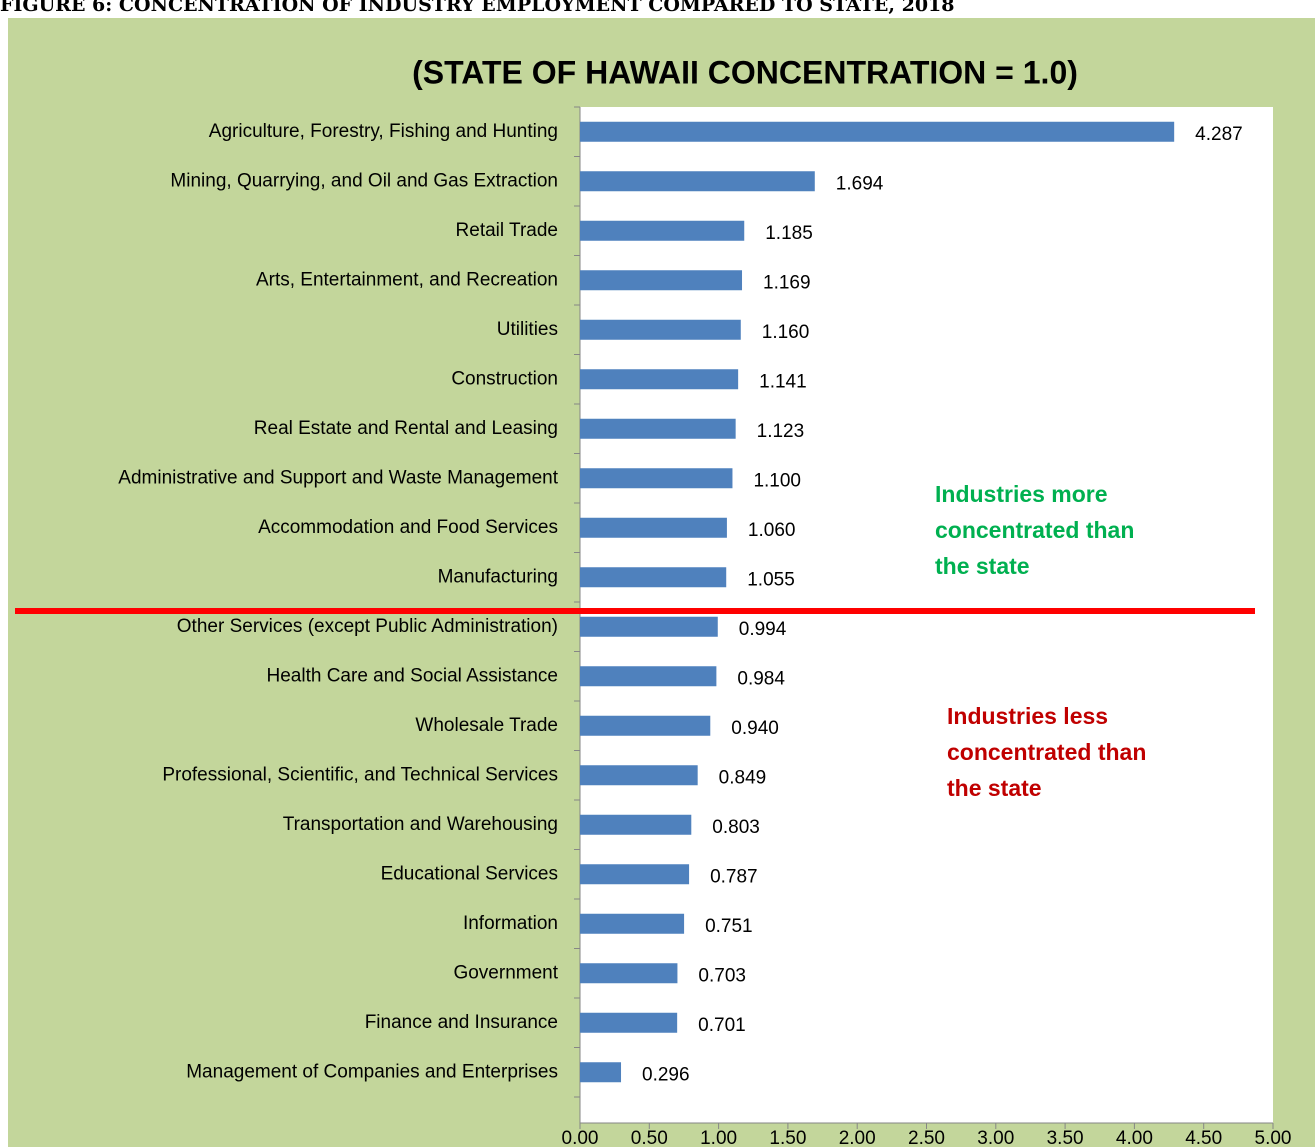 This screenshot has height=1147, width=1315. What do you see at coordinates (722, 975) in the screenshot?
I see `value-label: 0.703` at bounding box center [722, 975].